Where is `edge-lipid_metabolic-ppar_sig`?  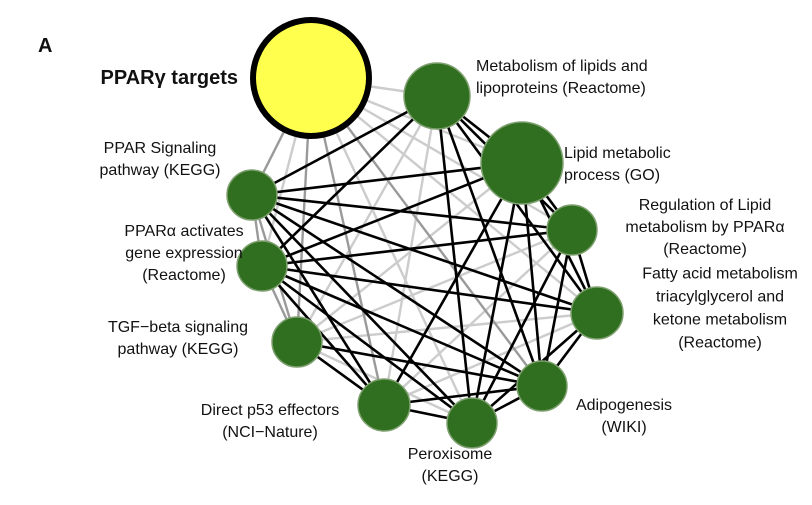 edge-lipid_metabolic-ppar_sig is located at coordinates (387, 179).